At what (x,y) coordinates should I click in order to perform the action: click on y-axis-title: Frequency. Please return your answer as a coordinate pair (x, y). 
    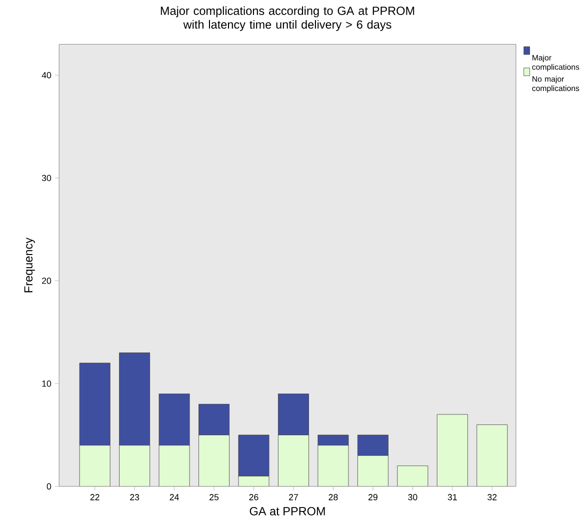
    Looking at the image, I should click on (29, 265).